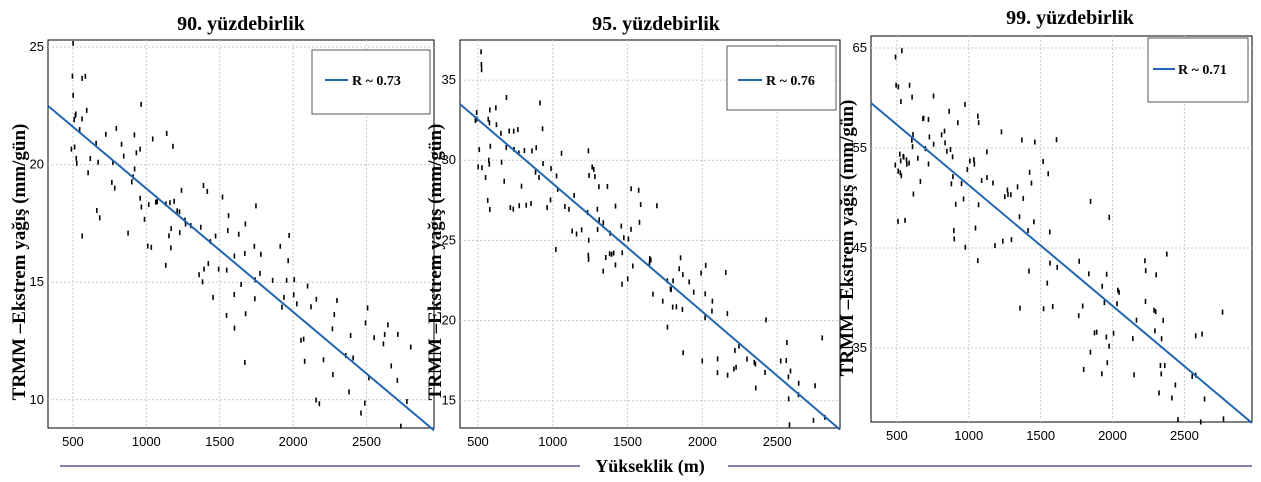 The image size is (1261, 482). I want to click on chart-title: 90. yüzdebirlik, so click(241, 24).